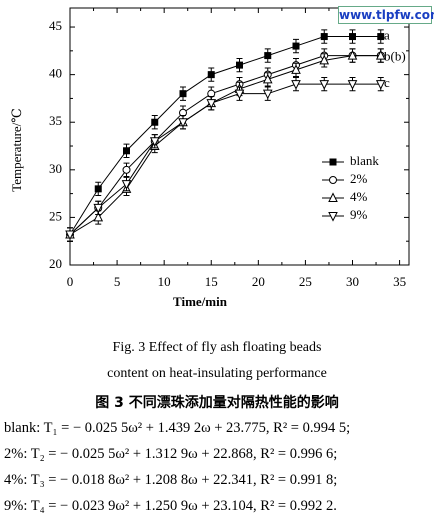 This screenshot has height=528, width=434. Describe the element at coordinates (305, 281) in the screenshot. I see `x-tick-label: 25` at that location.